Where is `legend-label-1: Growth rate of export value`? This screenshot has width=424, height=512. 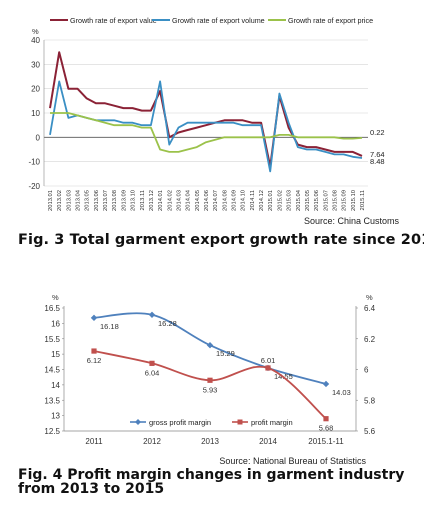 legend-label-1: Growth rate of export value is located at coordinates (113, 20).